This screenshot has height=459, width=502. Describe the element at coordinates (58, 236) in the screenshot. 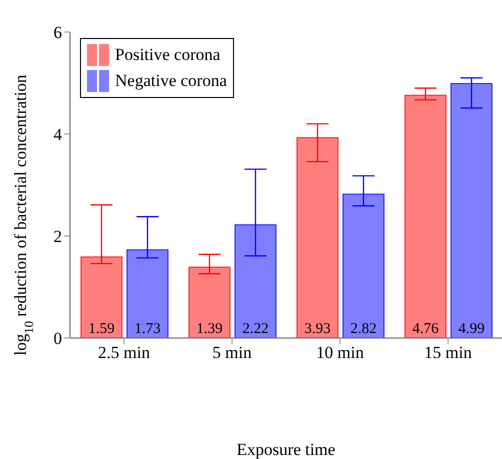

I see `y-tick-label: 2` at that location.